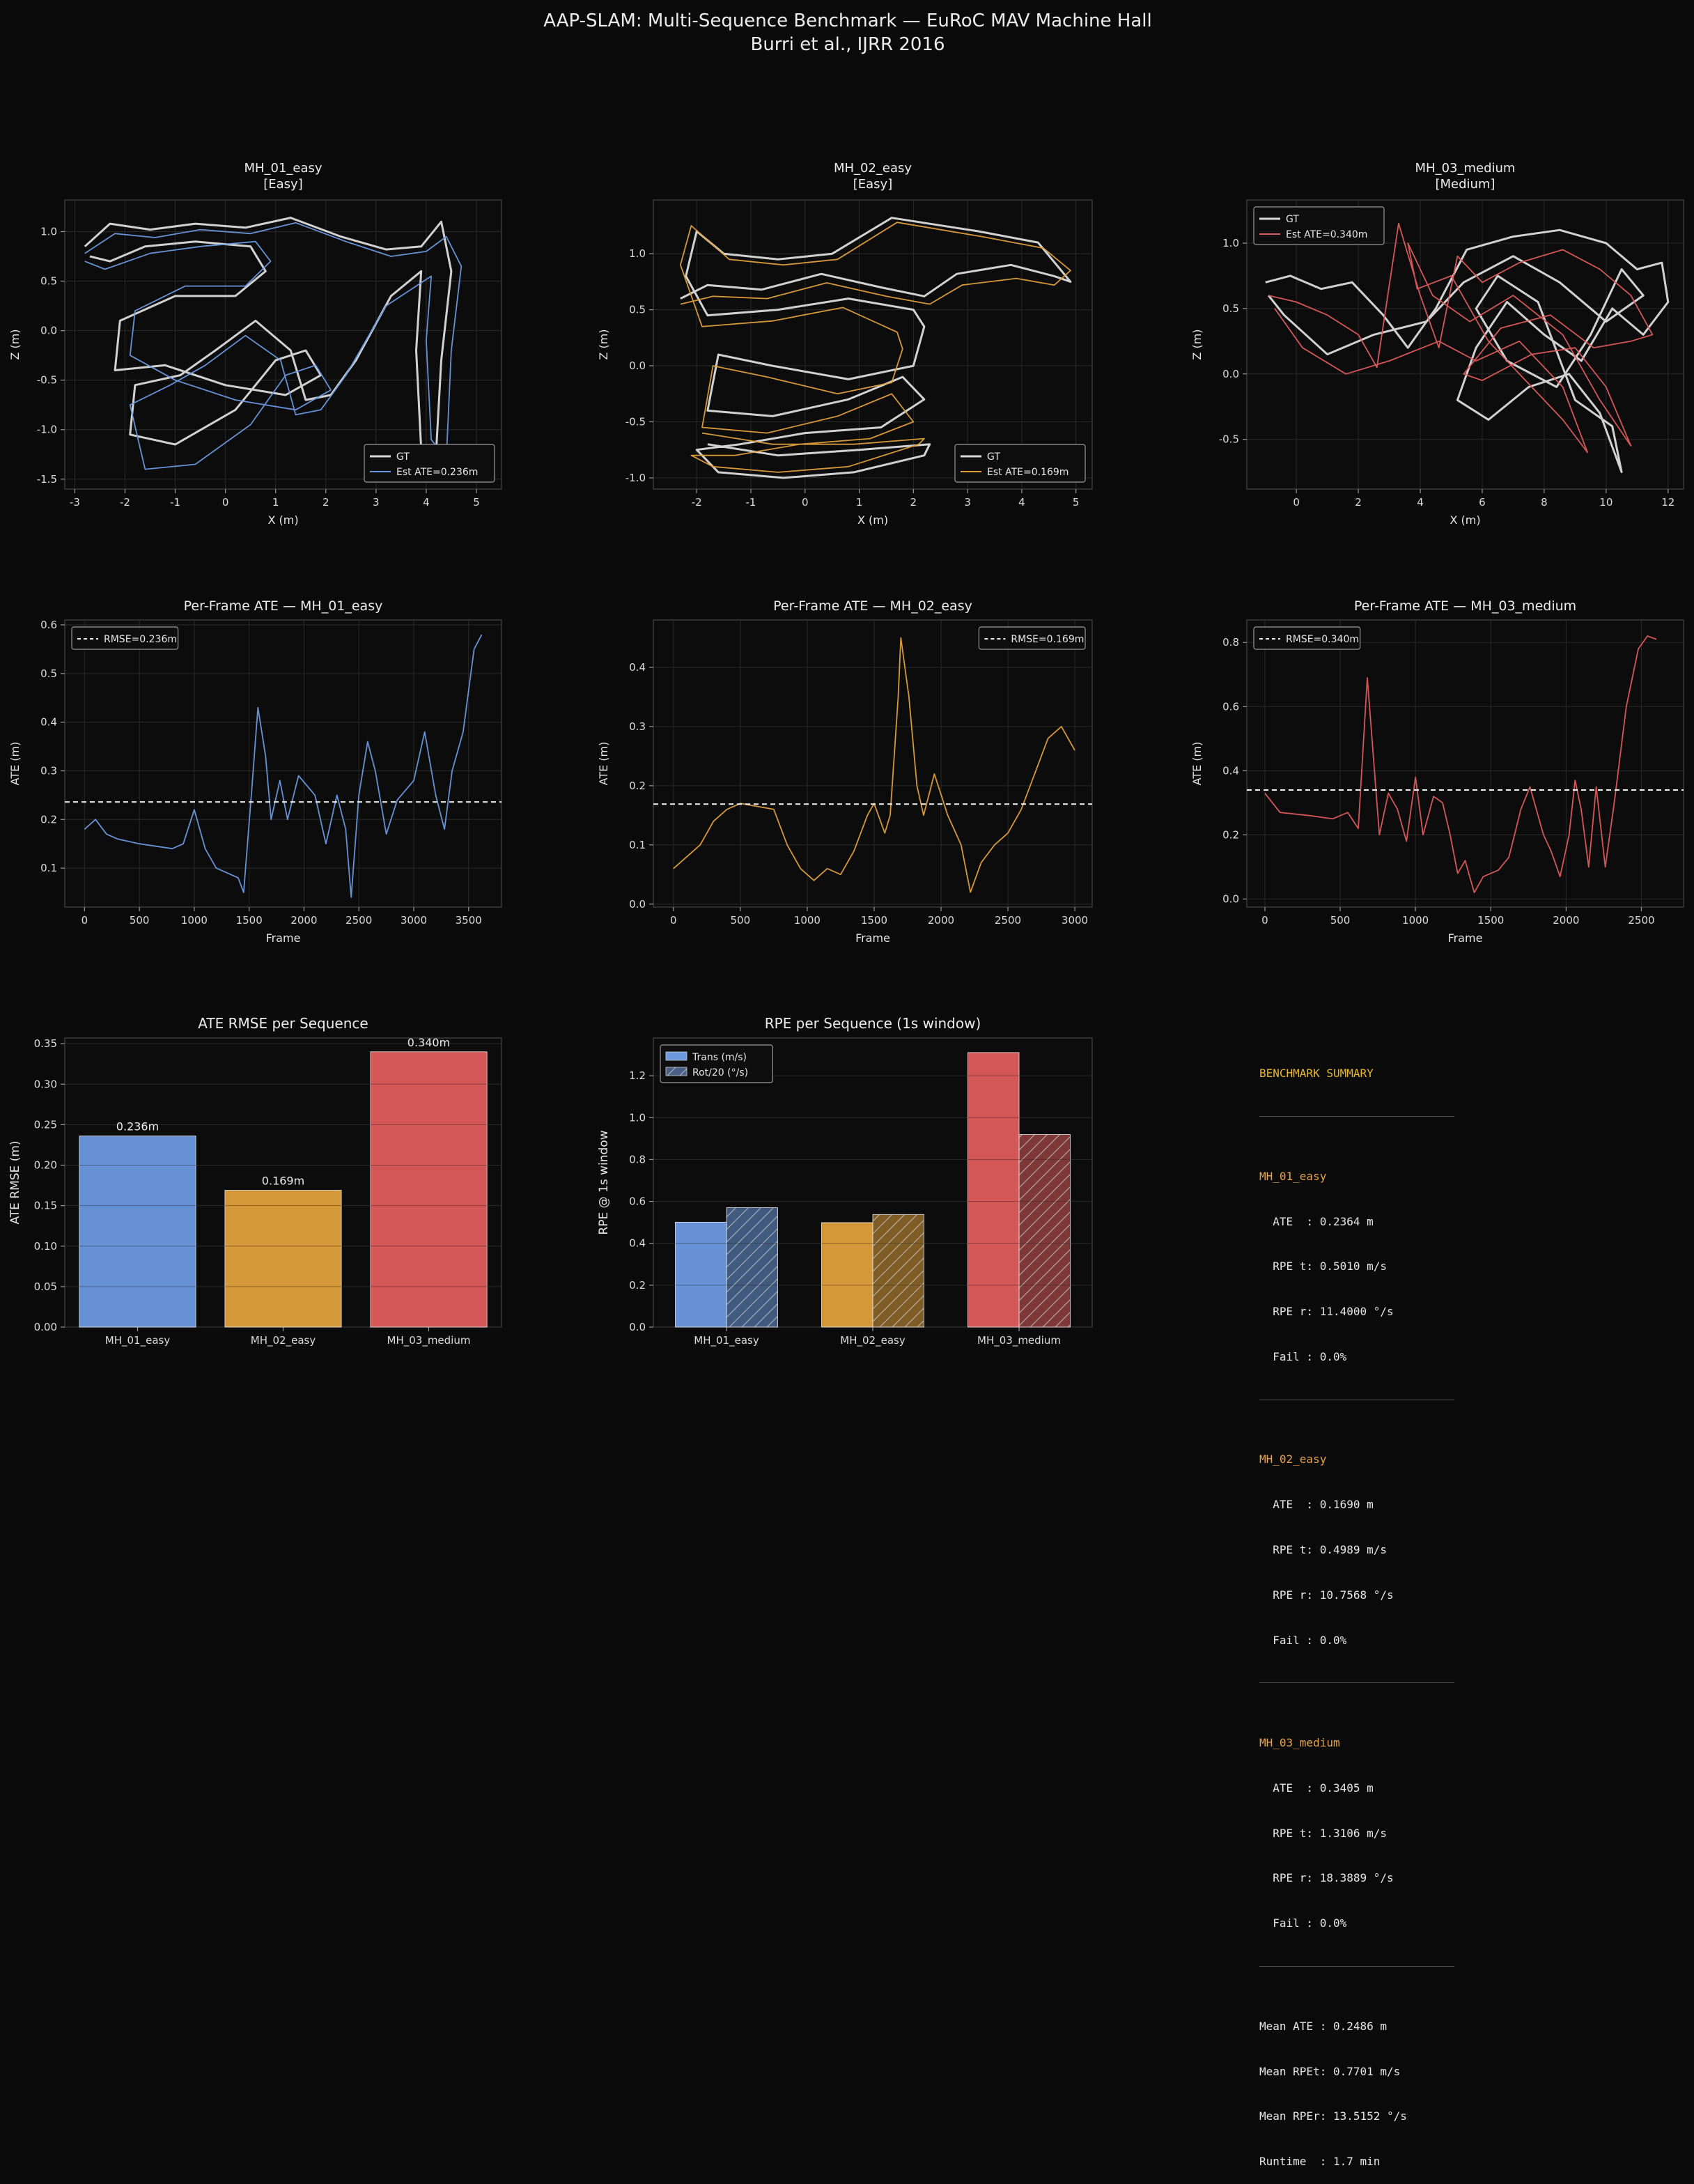 The height and width of the screenshot is (2184, 1694). Describe the element at coordinates (1420, 503) in the screenshot. I see `x-tick-label: 4` at that location.